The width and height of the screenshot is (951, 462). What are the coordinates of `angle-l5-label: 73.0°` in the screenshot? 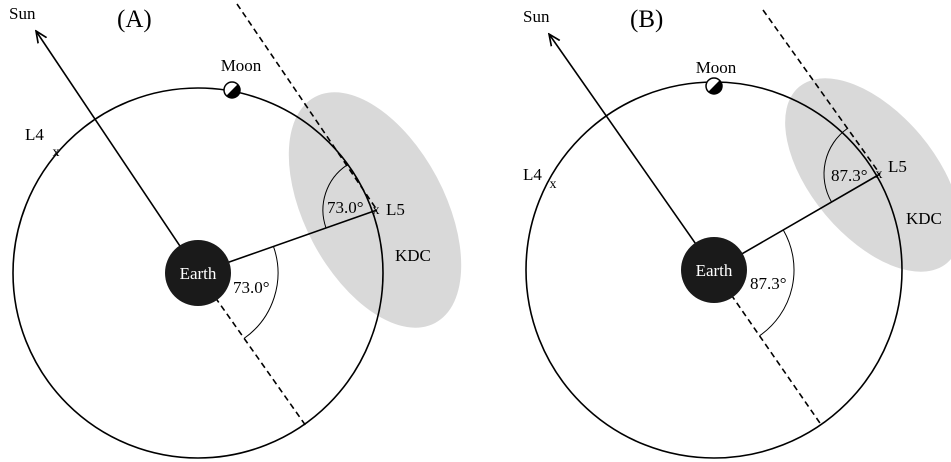 It's located at (345, 207).